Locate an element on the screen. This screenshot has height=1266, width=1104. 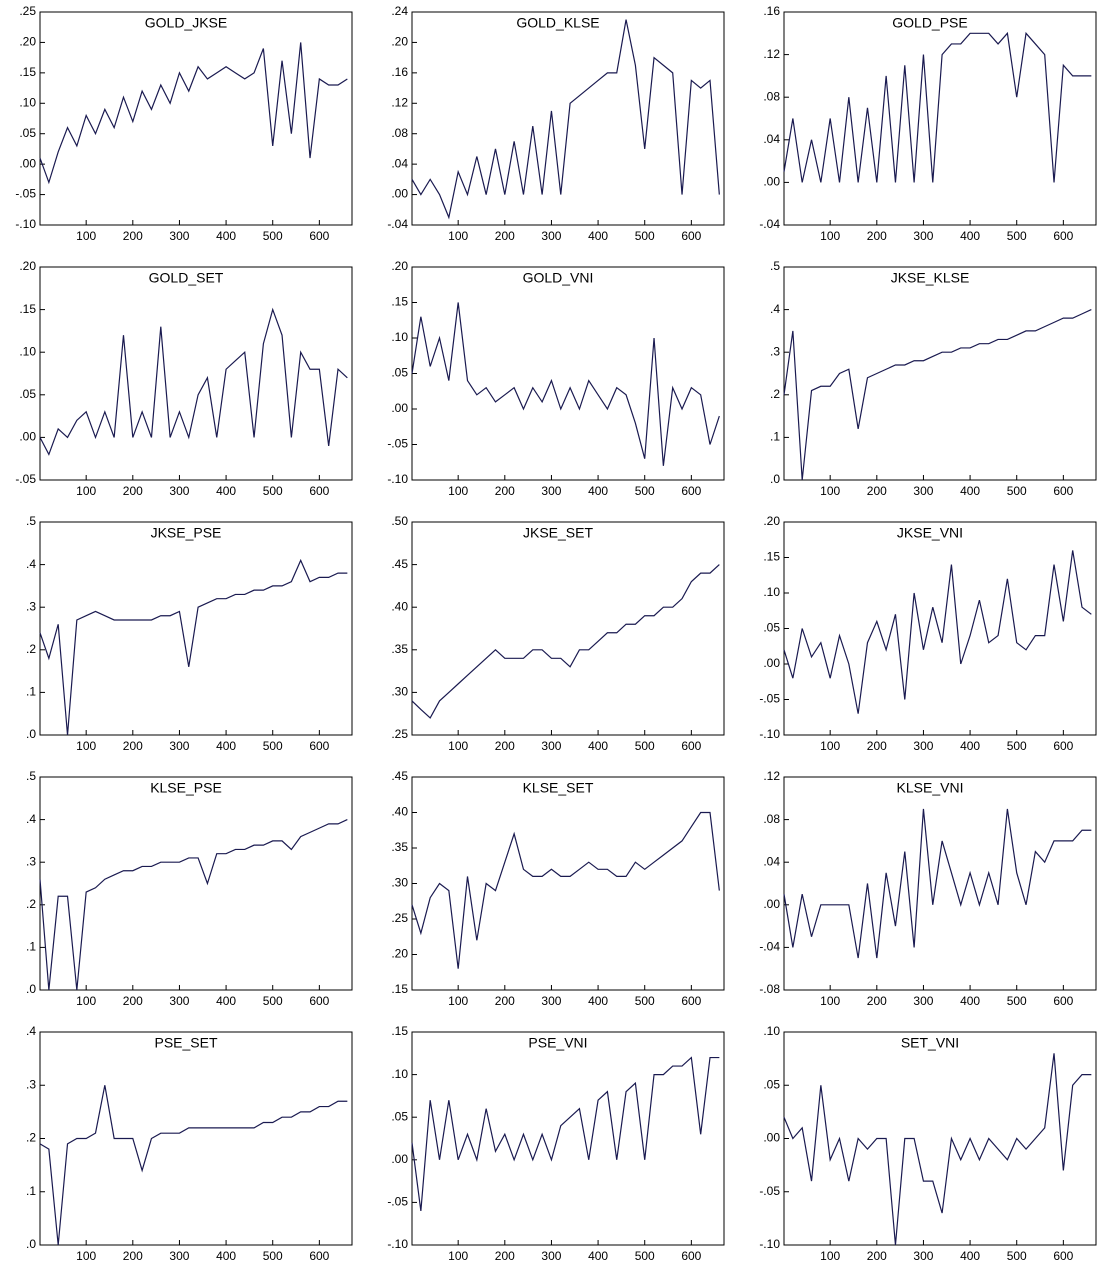
y-tick-label: .3 is located at coordinates (31, 861).